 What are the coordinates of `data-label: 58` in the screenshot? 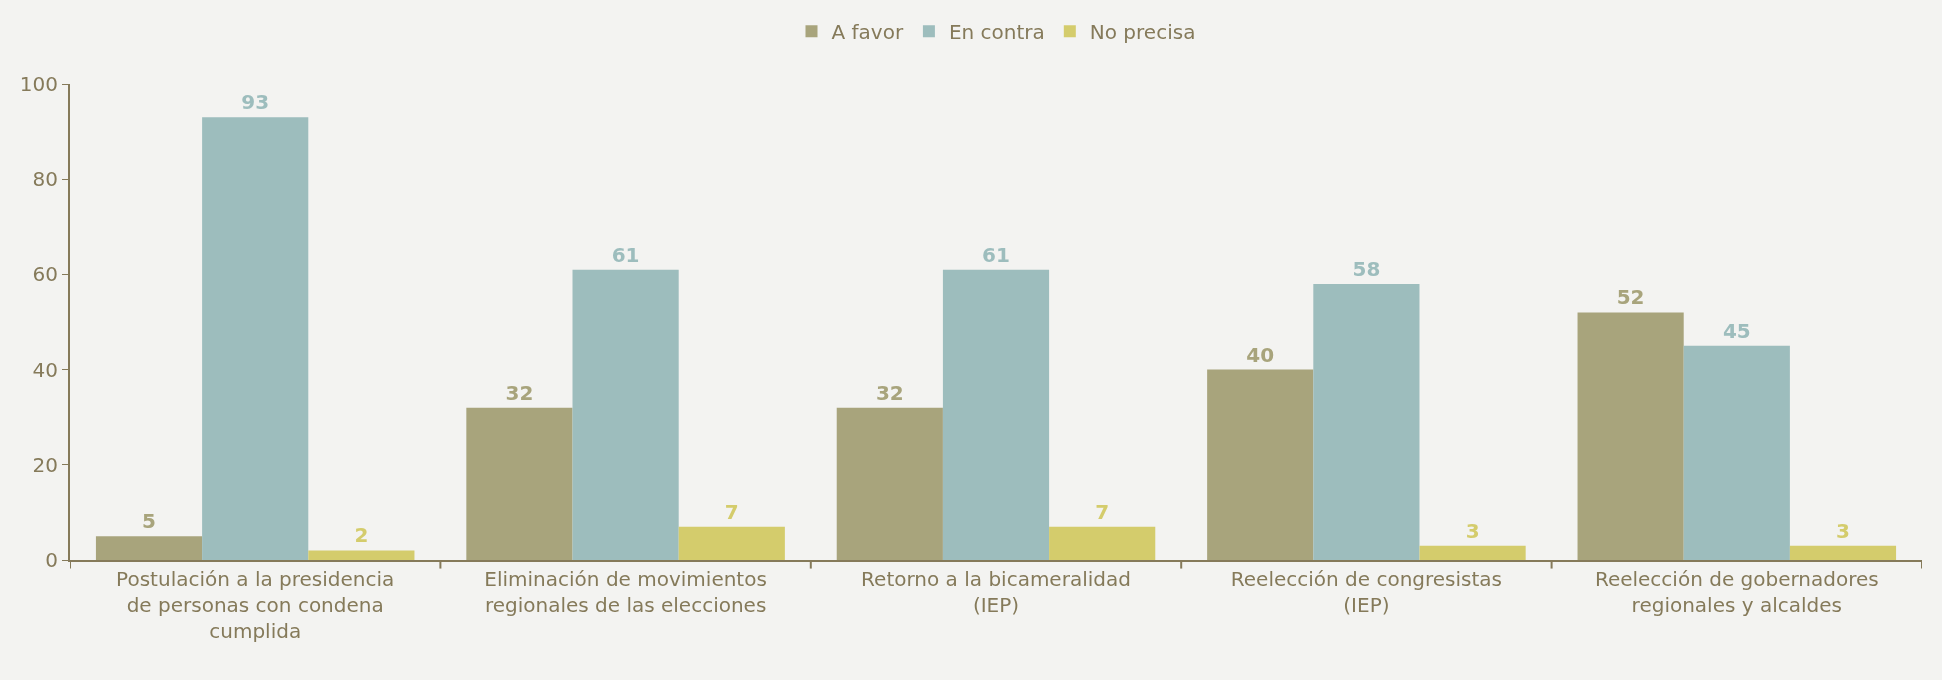 It's located at (1366, 268).